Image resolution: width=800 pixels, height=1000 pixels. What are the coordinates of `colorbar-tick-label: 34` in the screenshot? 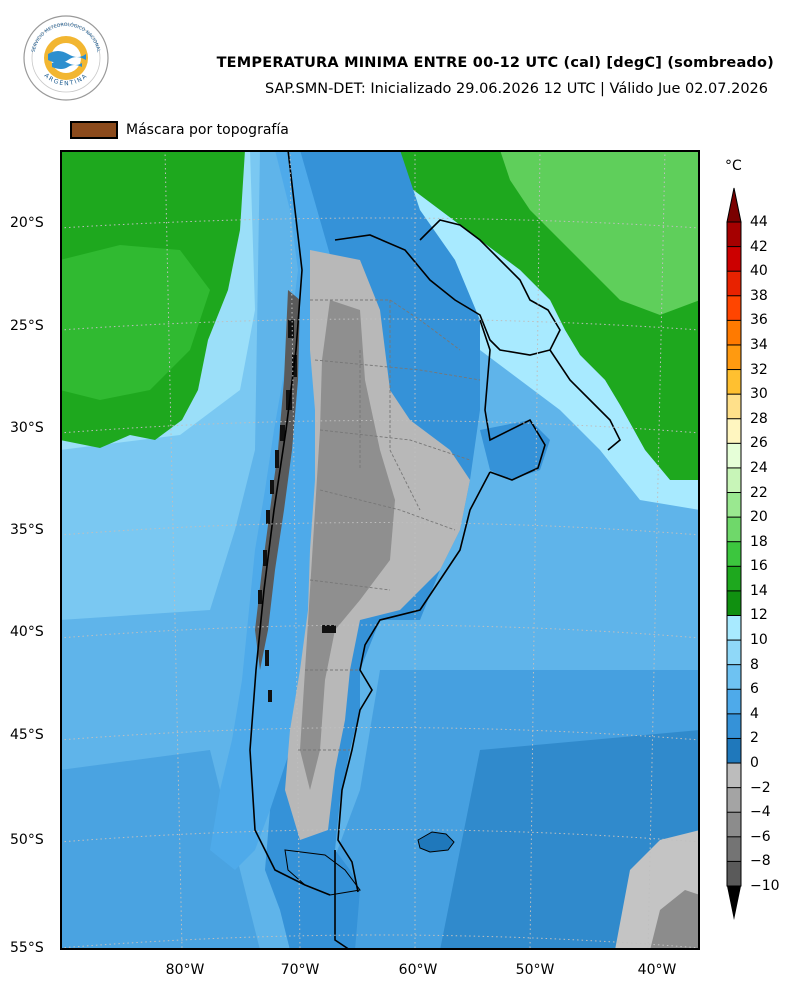 It's located at (759, 344).